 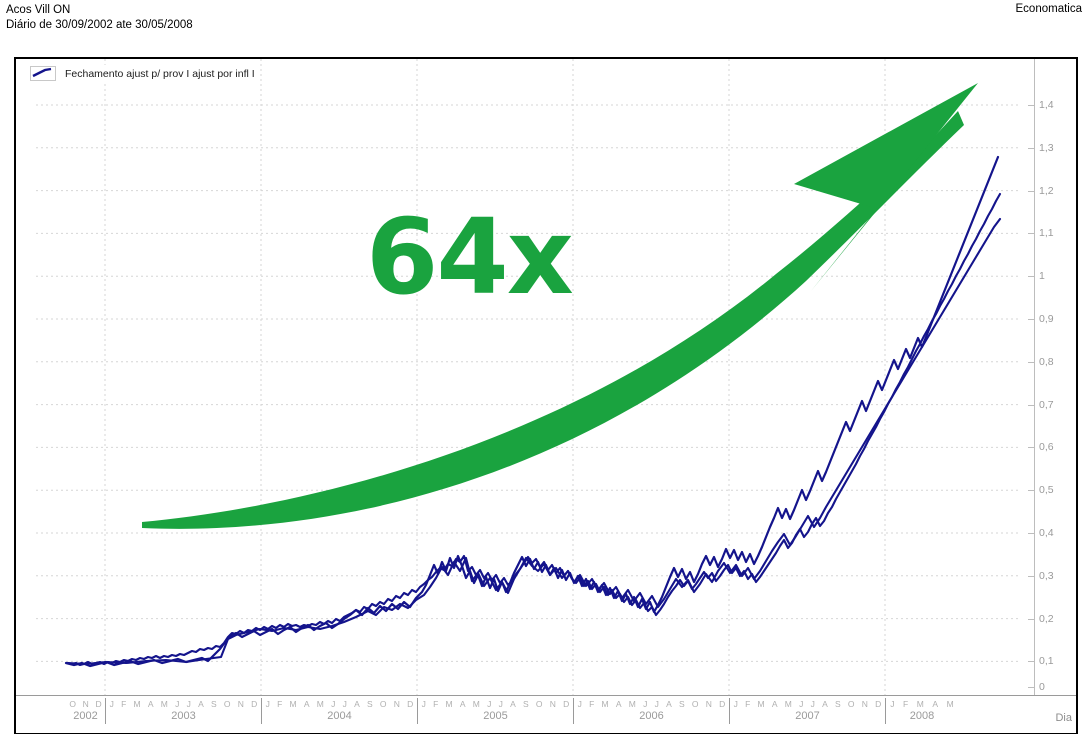 What do you see at coordinates (1034, 377) in the screenshot?
I see `y-axis-line` at bounding box center [1034, 377].